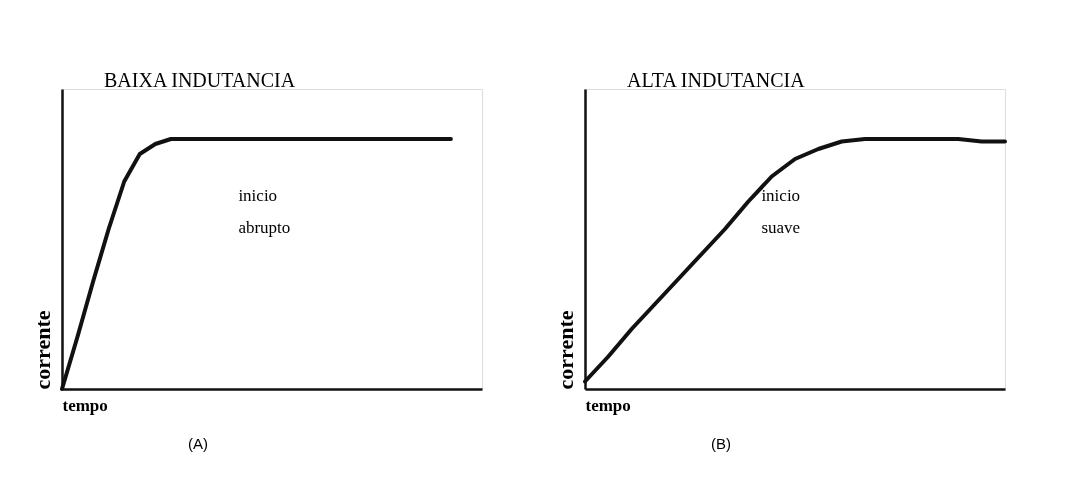 This screenshot has height=495, width=1067. What do you see at coordinates (200, 80) in the screenshot?
I see `chart-title: BAIXA INDUTANCIA` at bounding box center [200, 80].